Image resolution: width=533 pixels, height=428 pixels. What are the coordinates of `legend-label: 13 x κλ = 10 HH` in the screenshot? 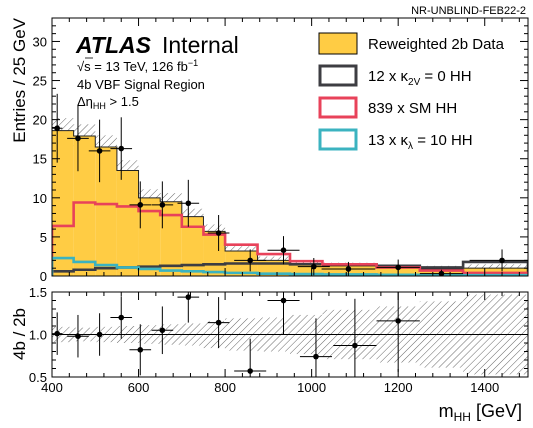 It's located at (420, 142).